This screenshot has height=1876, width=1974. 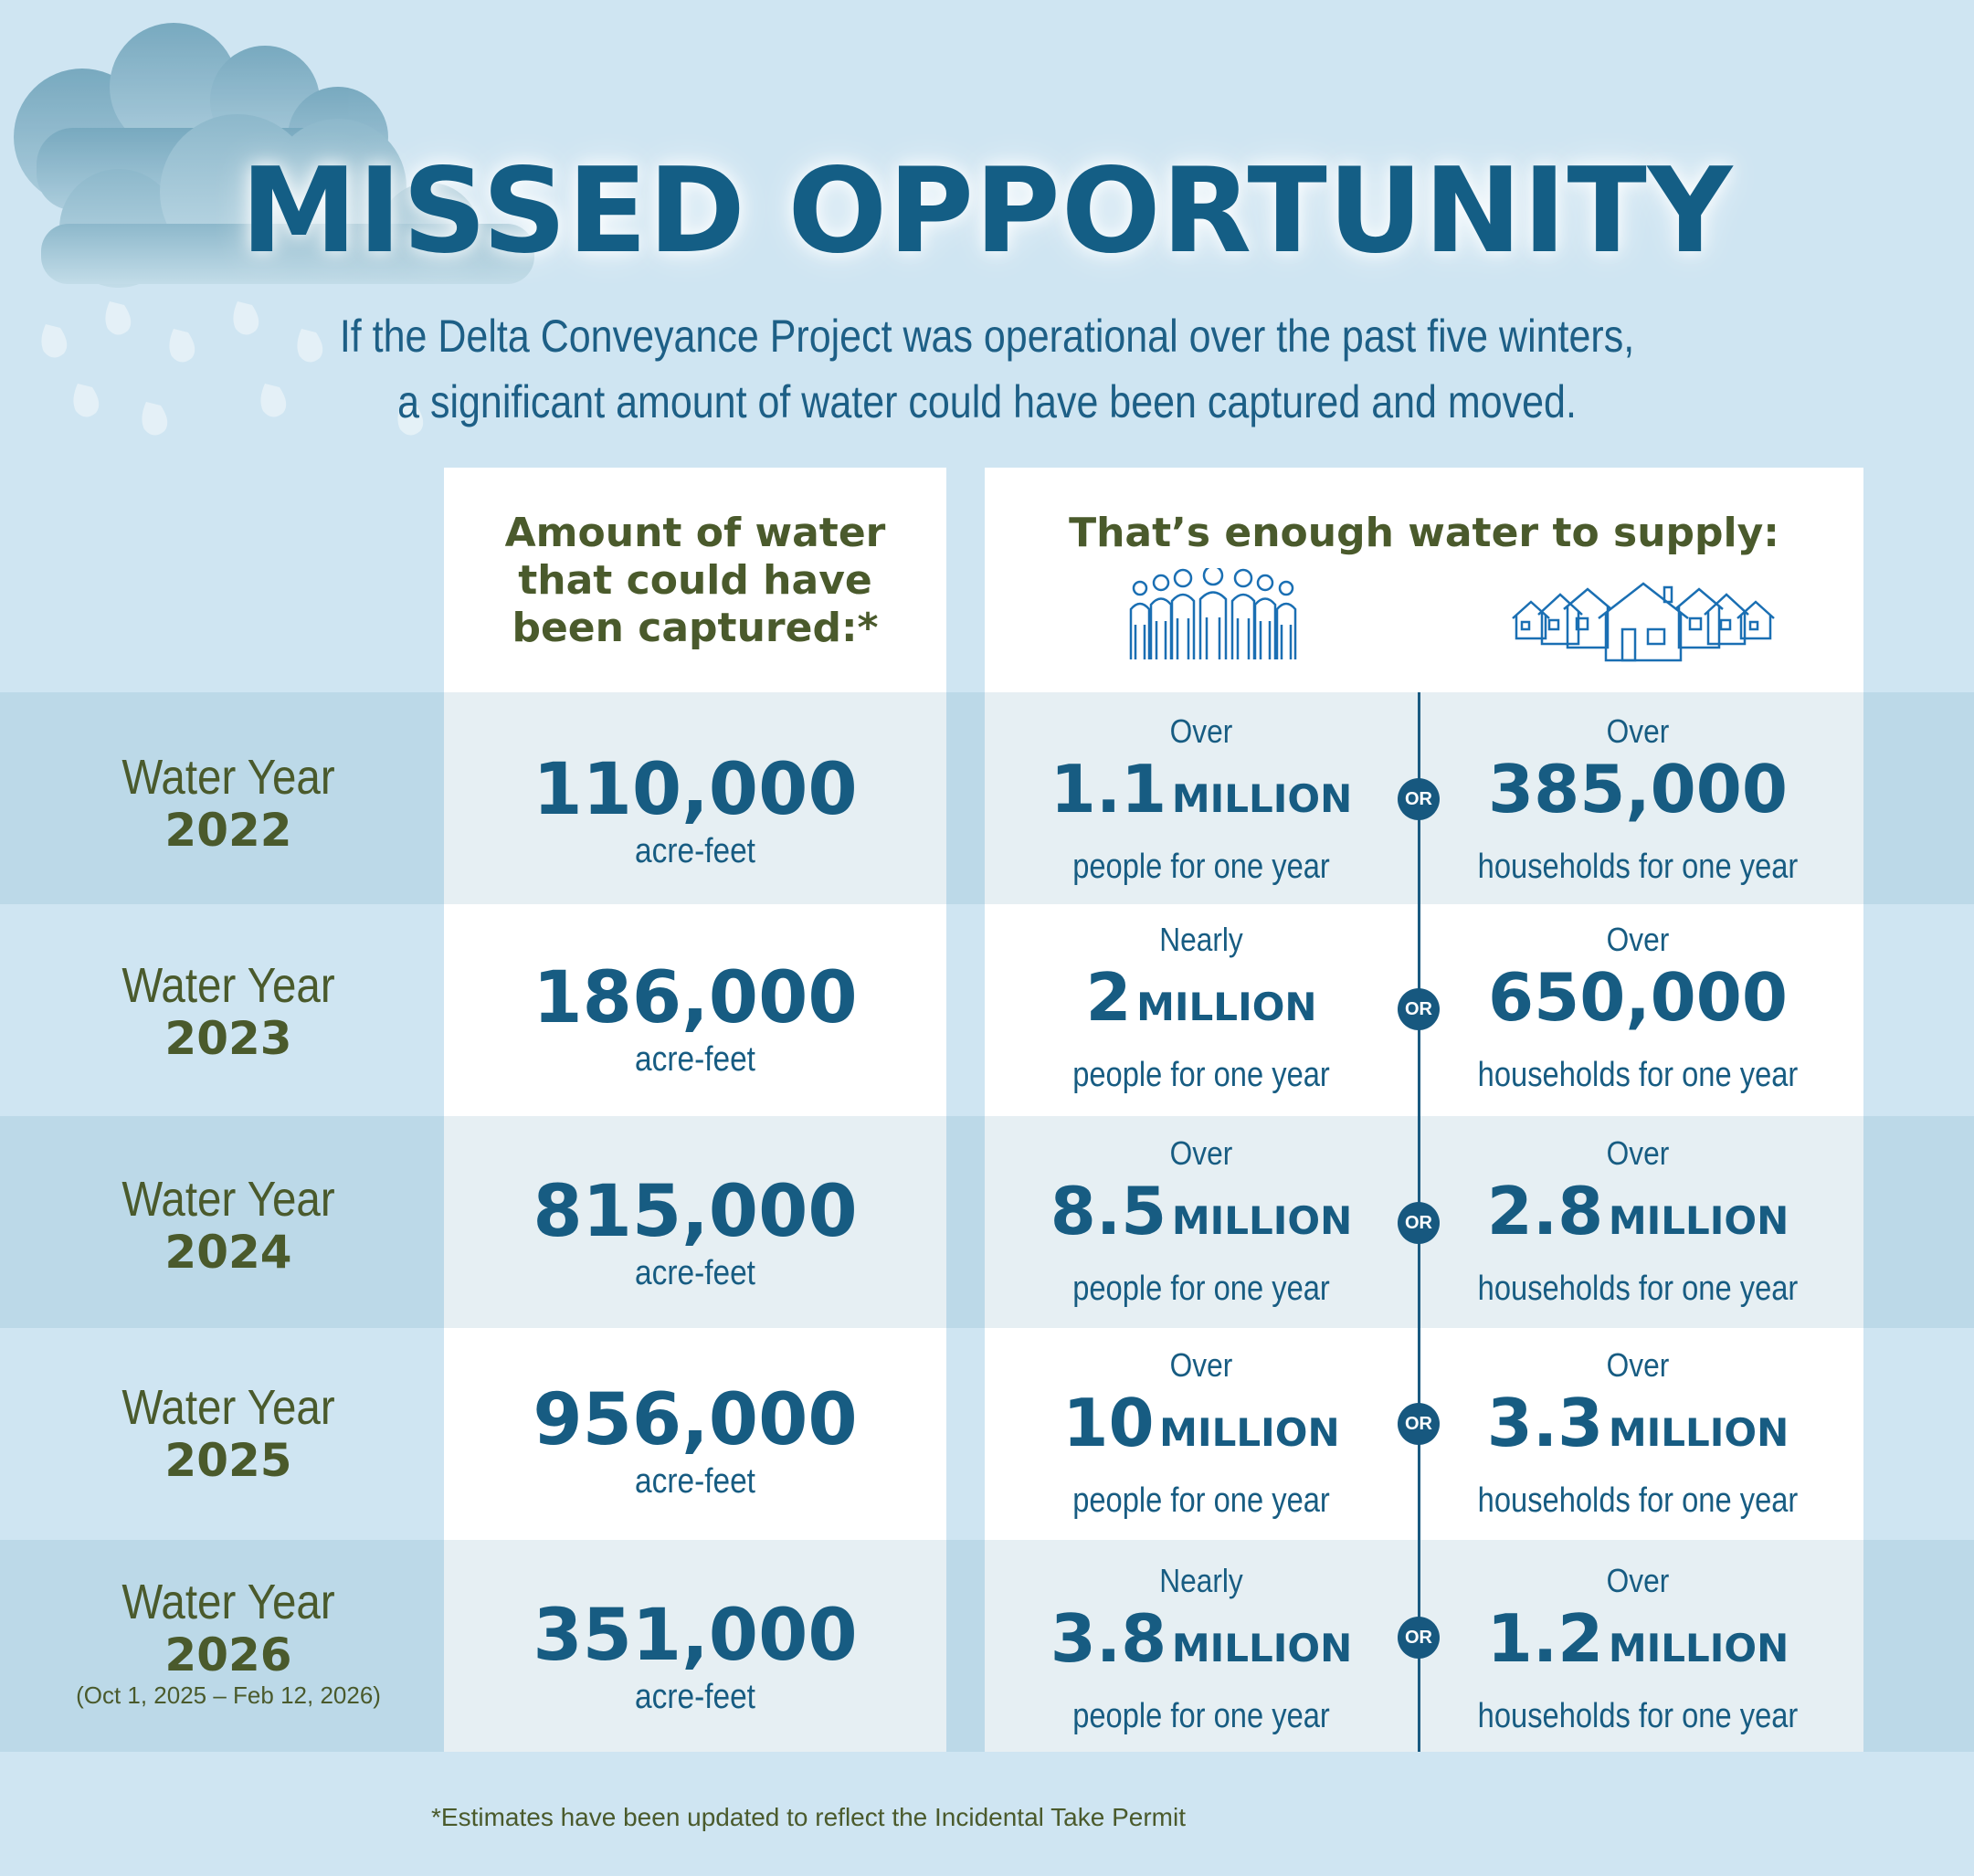 I want to click on stat-value: 8.5 MILLION, so click(x=1201, y=1220).